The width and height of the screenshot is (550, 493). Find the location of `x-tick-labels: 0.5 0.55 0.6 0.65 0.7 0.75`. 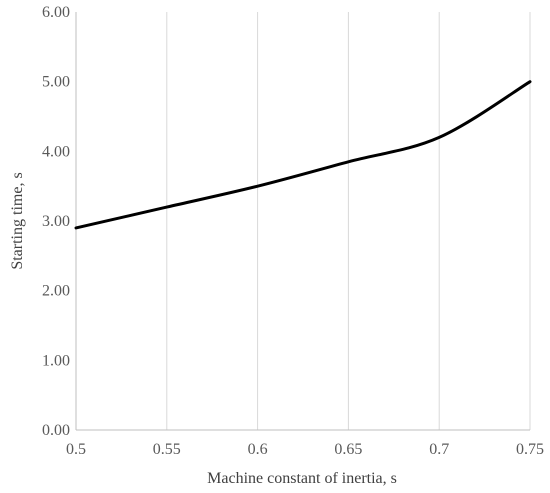

x-tick-labels: 0.5 0.55 0.6 0.65 0.7 0.75 is located at coordinates (305, 449).